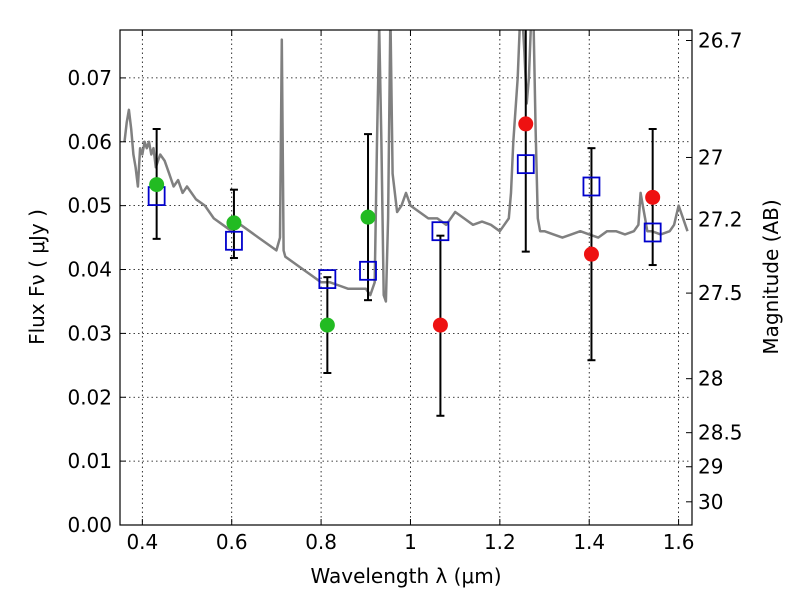 The width and height of the screenshot is (800, 600). I want to click on x-tick-label: 1, so click(410, 542).